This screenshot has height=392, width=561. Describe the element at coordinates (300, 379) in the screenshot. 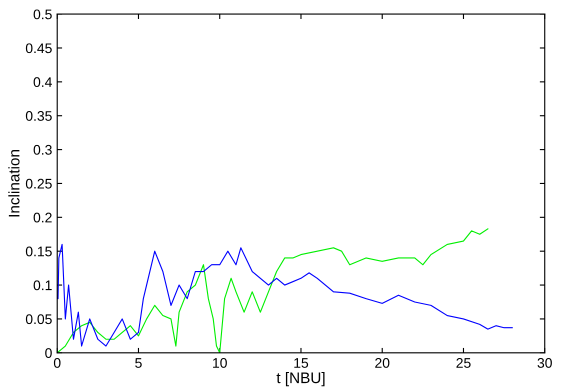

I see `x-axis-title: t [NBU]` at that location.